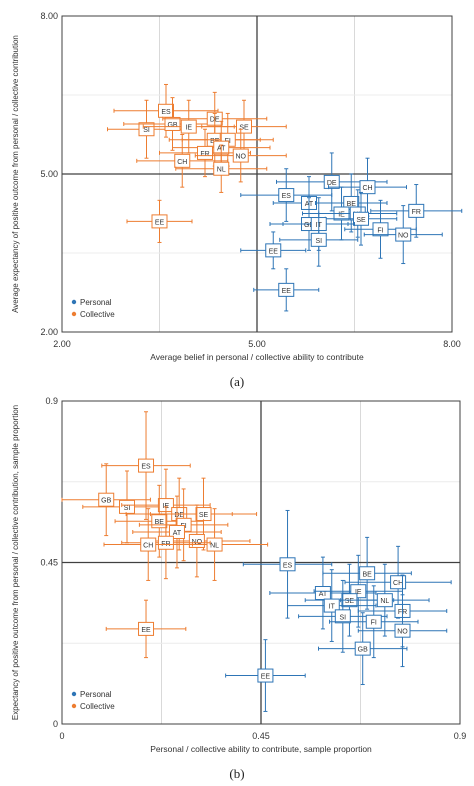 This screenshot has height=786, width=474. Describe the element at coordinates (257, 344) in the screenshot. I see `x-tick-label: 5.00` at that location.